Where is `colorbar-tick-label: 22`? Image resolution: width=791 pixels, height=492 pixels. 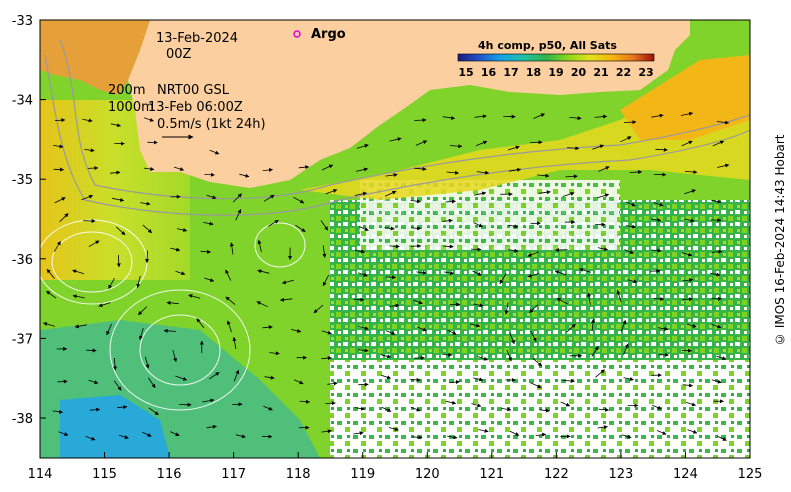
colorbar-tick-label: 22 is located at coordinates (623, 72).